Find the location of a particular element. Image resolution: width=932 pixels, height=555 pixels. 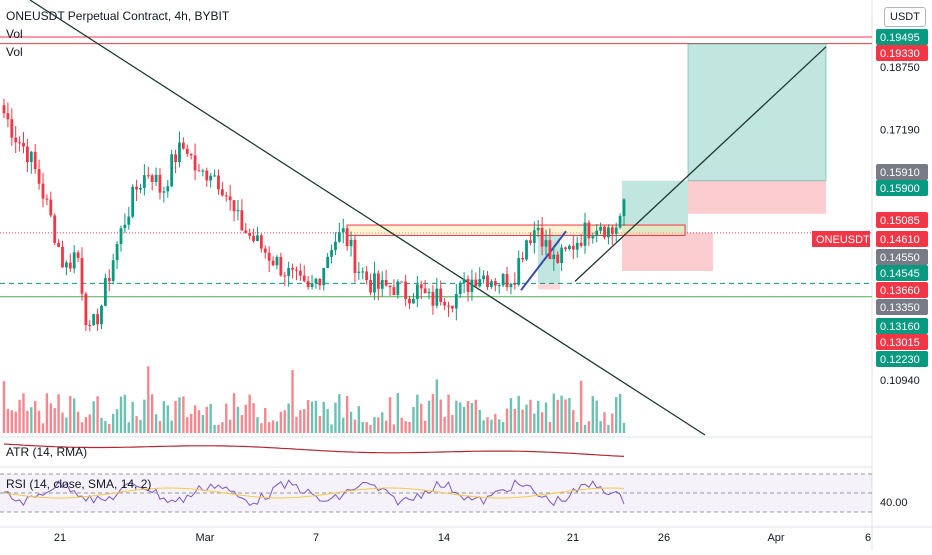

price-tag-label: 0.12230 is located at coordinates (900, 360).